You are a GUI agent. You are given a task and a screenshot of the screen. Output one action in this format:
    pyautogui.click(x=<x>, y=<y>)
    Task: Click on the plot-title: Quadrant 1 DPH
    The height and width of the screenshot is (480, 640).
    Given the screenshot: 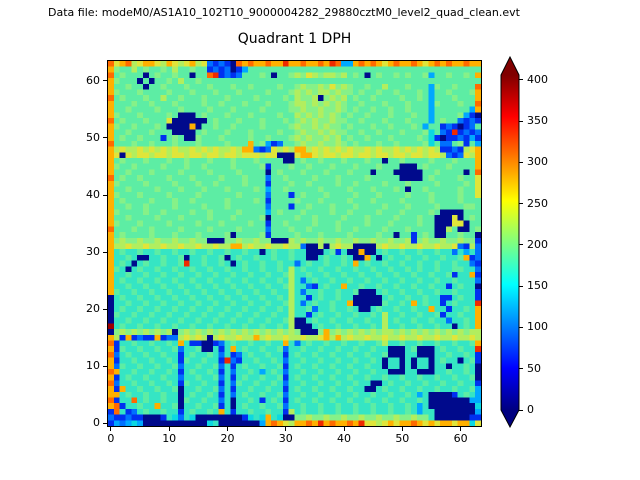 What is the action you would take?
    pyautogui.click(x=294, y=39)
    